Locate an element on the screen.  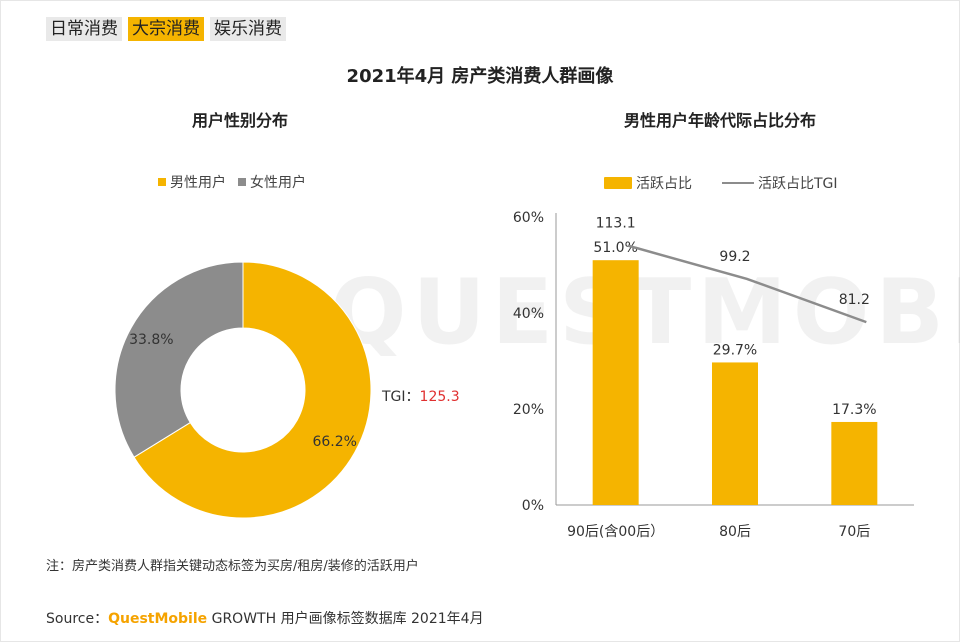
legend-active-tgi: 活跃占比TGI is located at coordinates (780, 183).